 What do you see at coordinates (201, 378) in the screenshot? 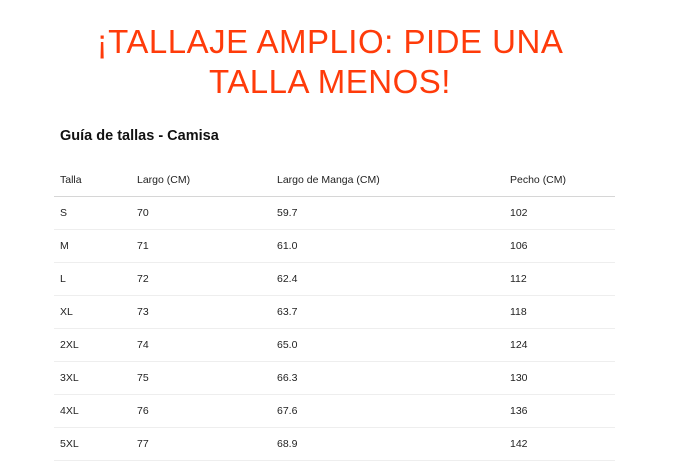
I see `cell-length: 75` at bounding box center [201, 378].